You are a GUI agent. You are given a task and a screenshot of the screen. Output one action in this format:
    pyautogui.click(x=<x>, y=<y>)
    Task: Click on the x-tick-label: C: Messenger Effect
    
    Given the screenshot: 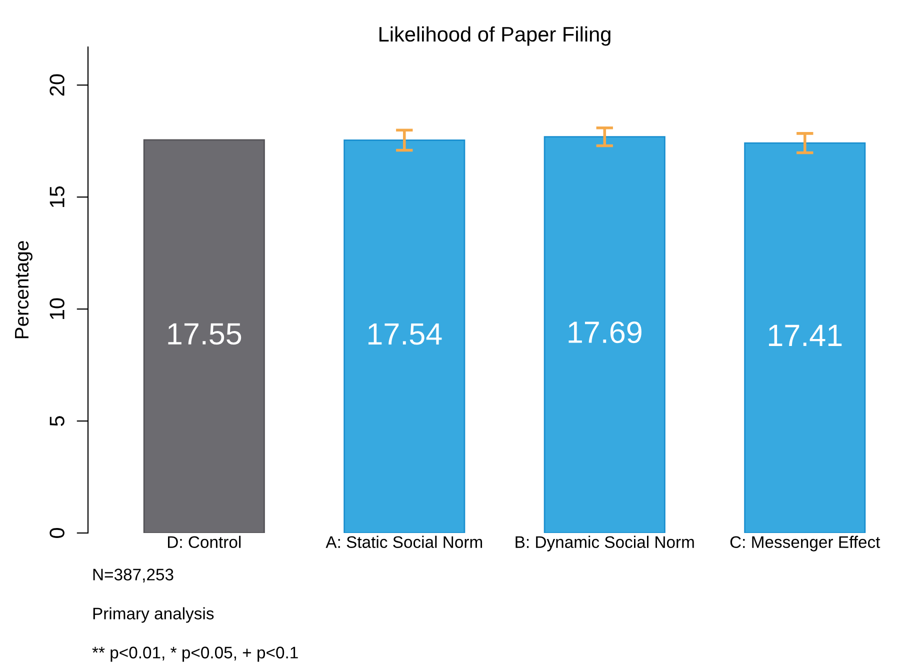 What is the action you would take?
    pyautogui.click(x=805, y=544)
    